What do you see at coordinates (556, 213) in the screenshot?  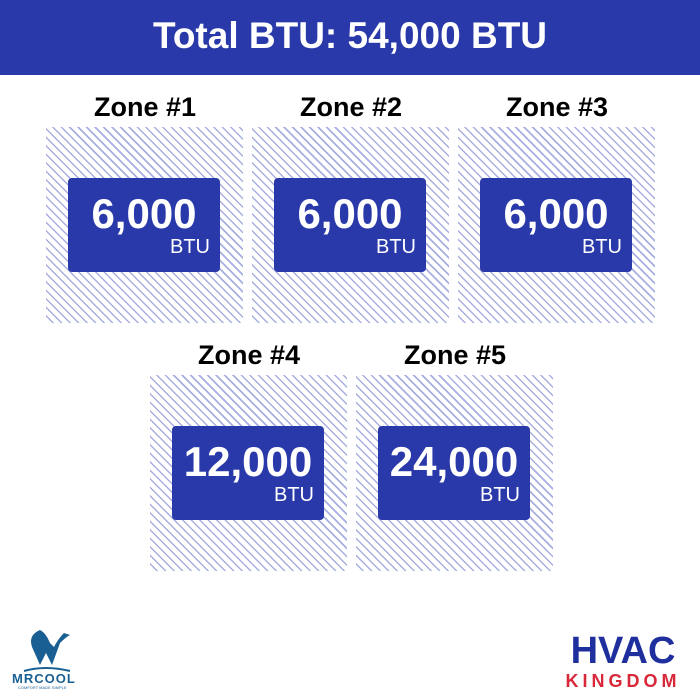 I see `zone-3-value: 6,000` at bounding box center [556, 213].